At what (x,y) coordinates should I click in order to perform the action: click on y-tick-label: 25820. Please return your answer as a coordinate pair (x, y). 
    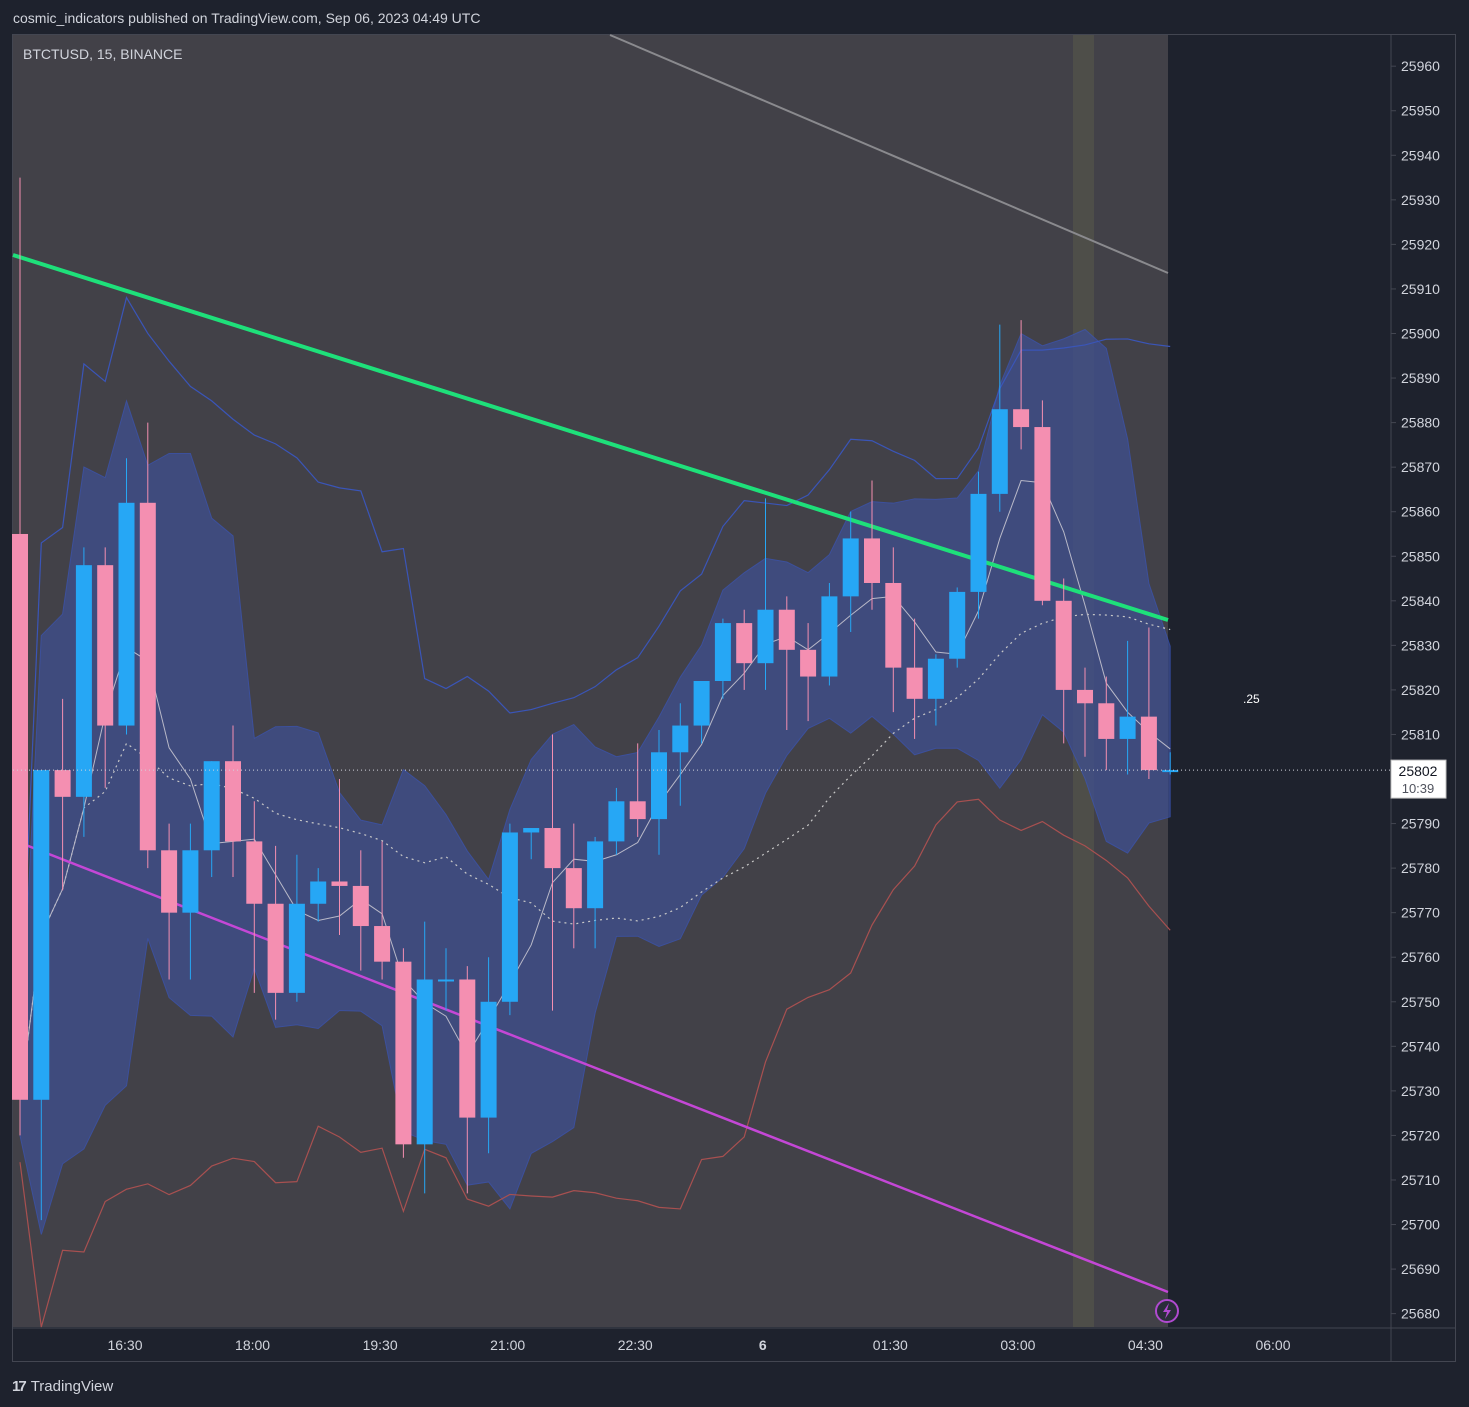
    Looking at the image, I should click on (1420, 690).